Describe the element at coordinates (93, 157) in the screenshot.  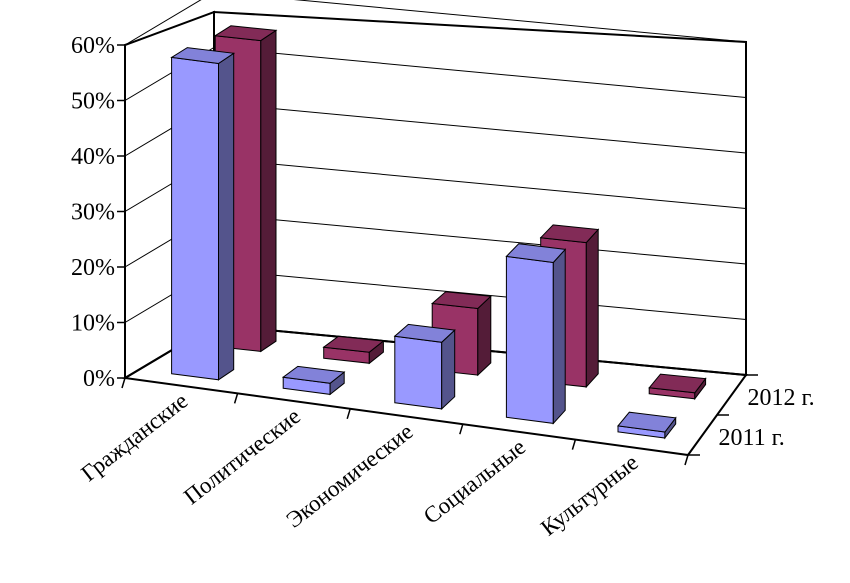
I see `y-tick-label: 40%` at that location.